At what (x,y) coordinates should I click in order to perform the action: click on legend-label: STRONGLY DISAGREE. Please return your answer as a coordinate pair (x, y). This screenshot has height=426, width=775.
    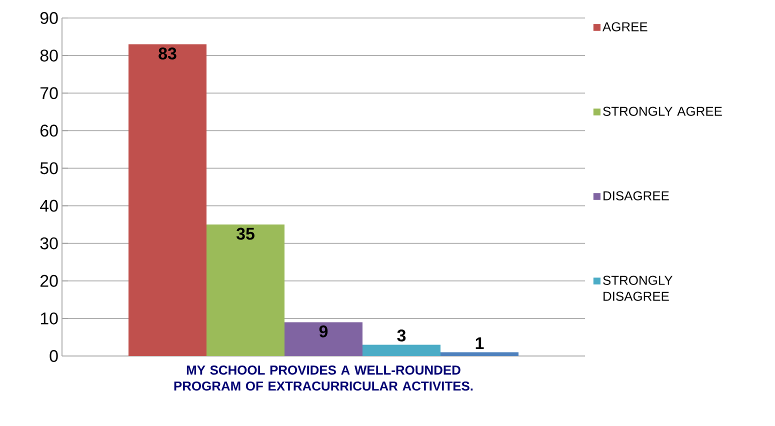
    Looking at the image, I should click on (638, 288).